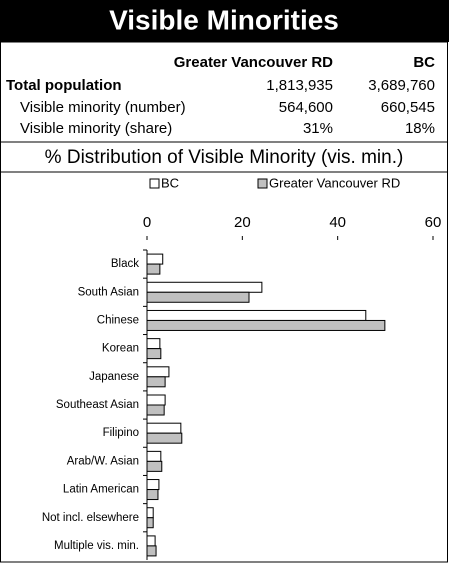 The image size is (449, 563). I want to click on legend-label: BC, so click(170, 182).